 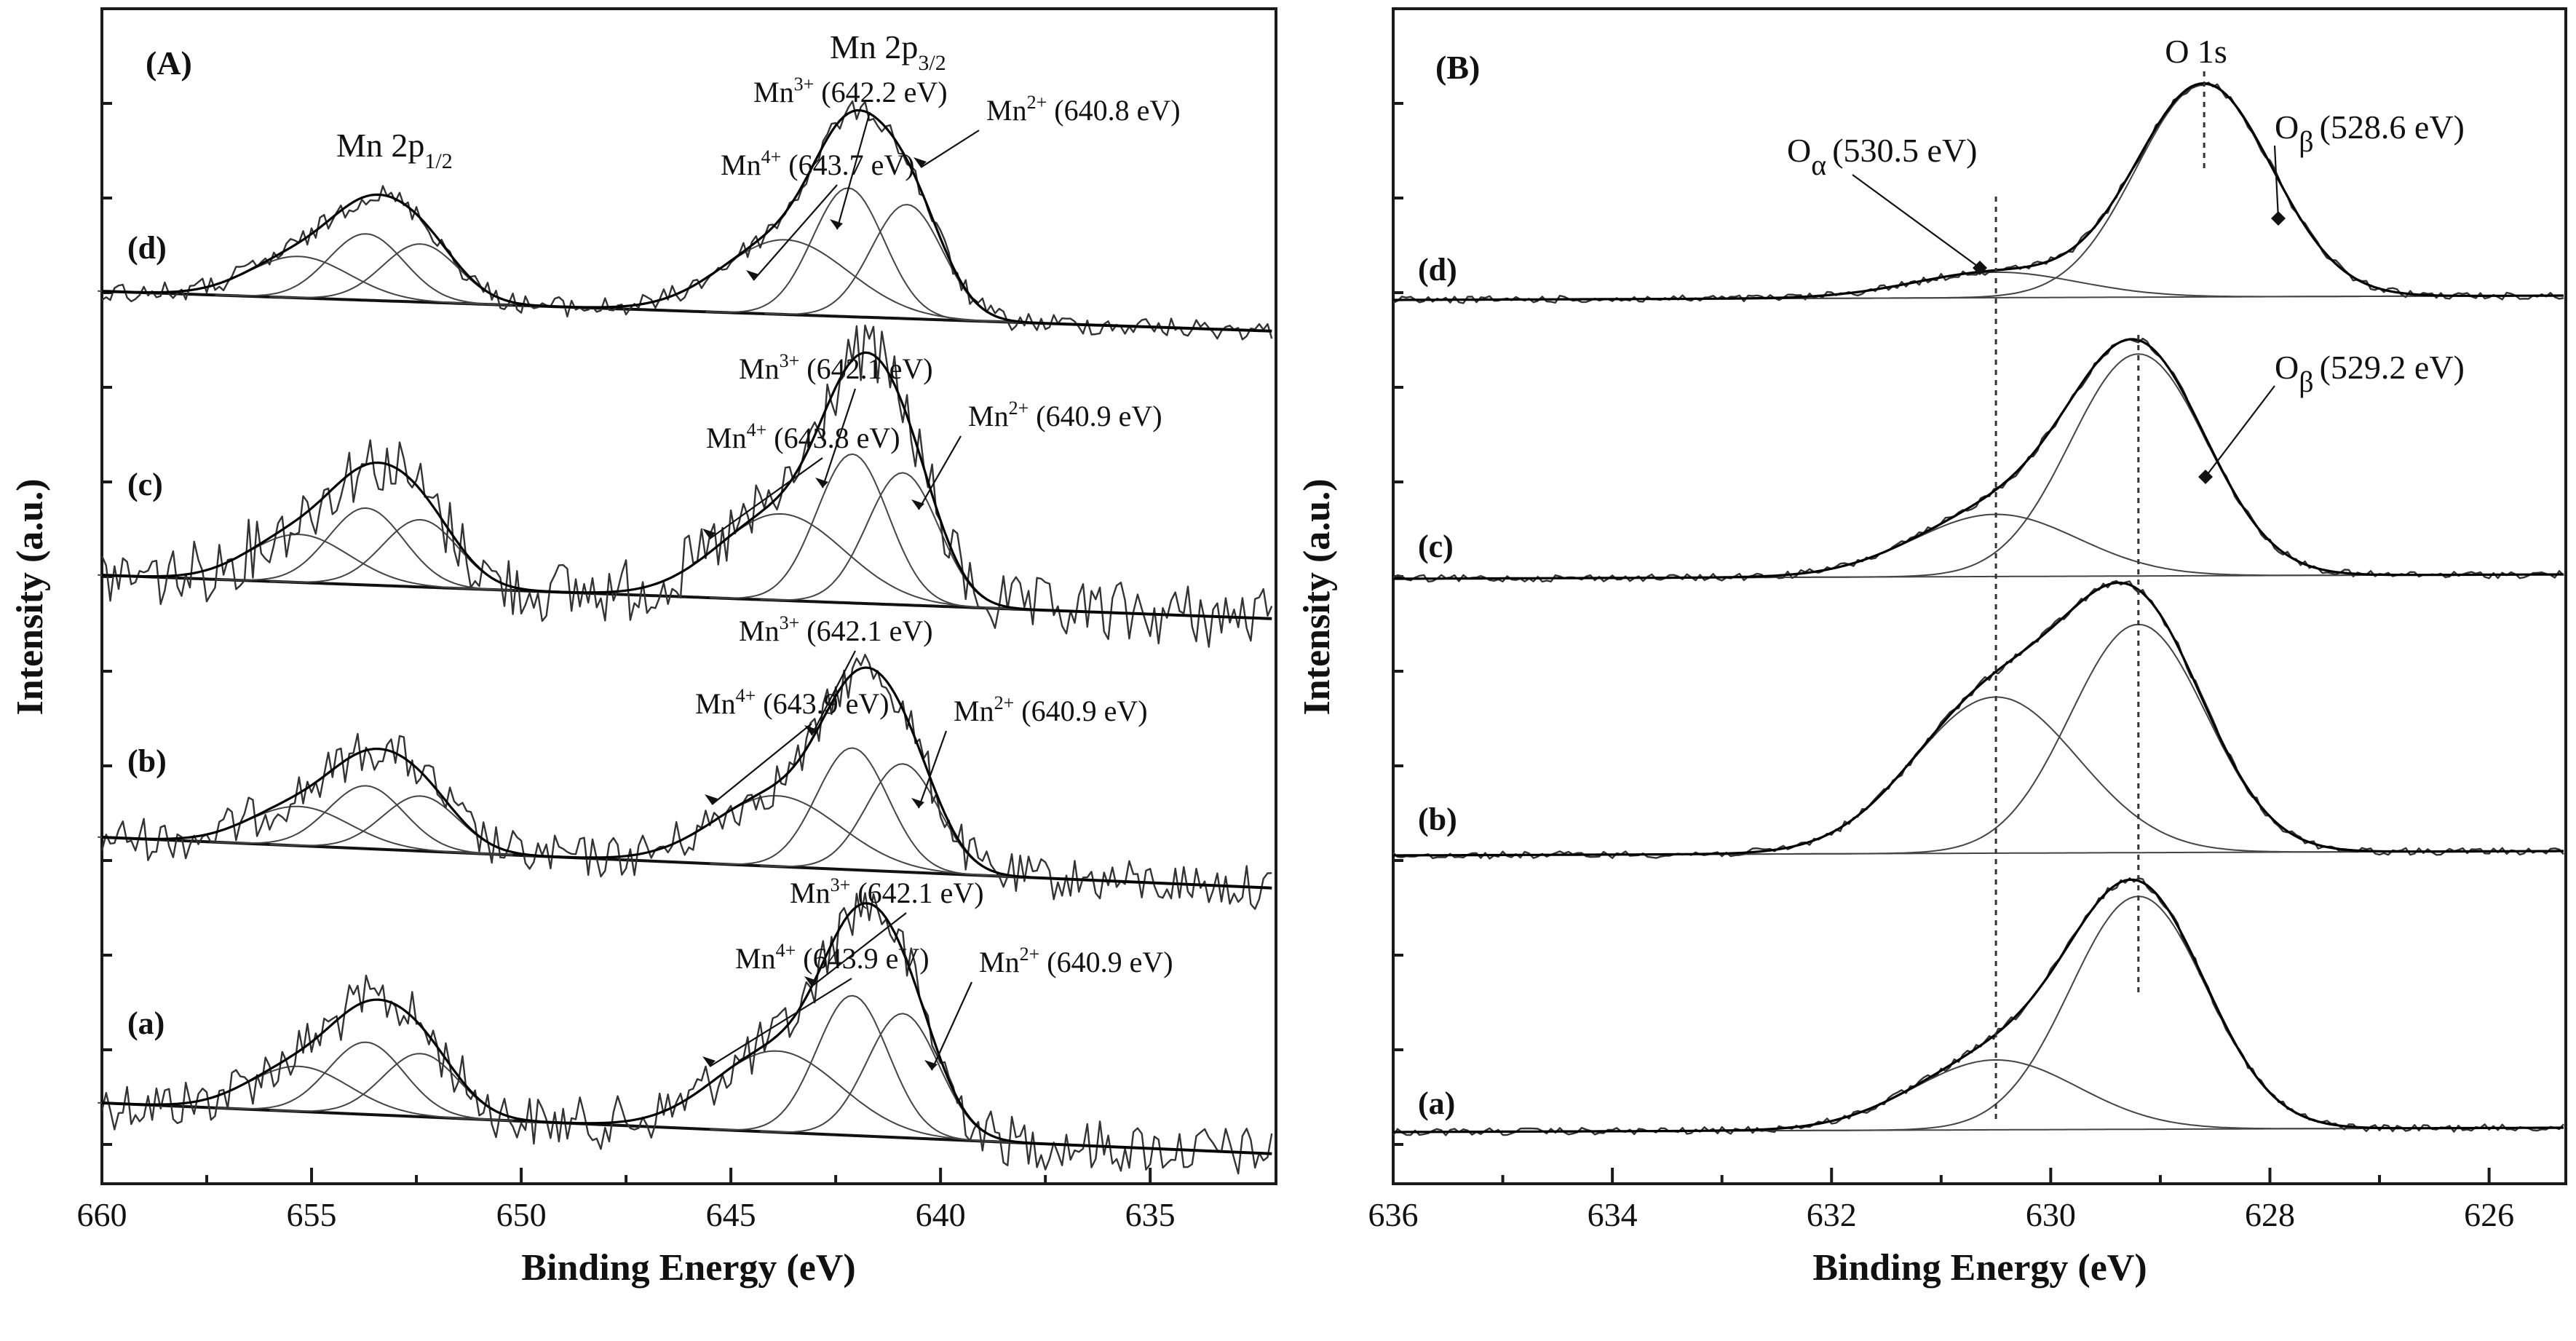 I want to click on panel-a-label: (A), so click(x=169, y=63).